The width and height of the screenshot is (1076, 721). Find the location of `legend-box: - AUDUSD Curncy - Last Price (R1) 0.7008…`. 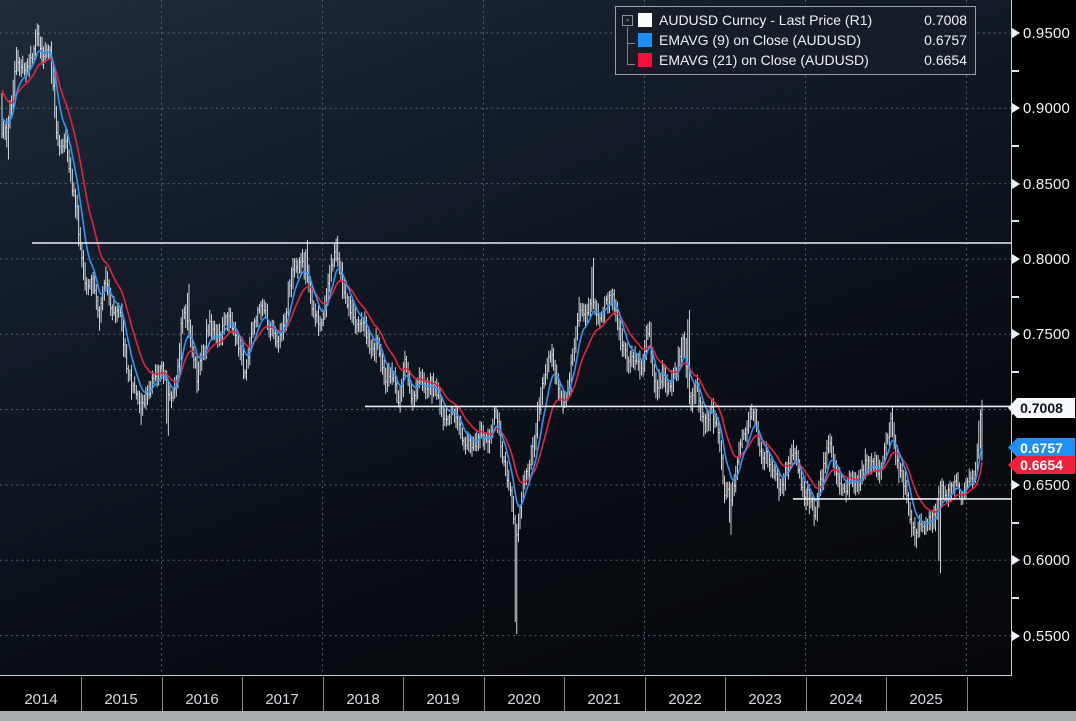

legend-box: - AUDUSD Curncy - Last Price (R1) 0.7008… is located at coordinates (795, 40).